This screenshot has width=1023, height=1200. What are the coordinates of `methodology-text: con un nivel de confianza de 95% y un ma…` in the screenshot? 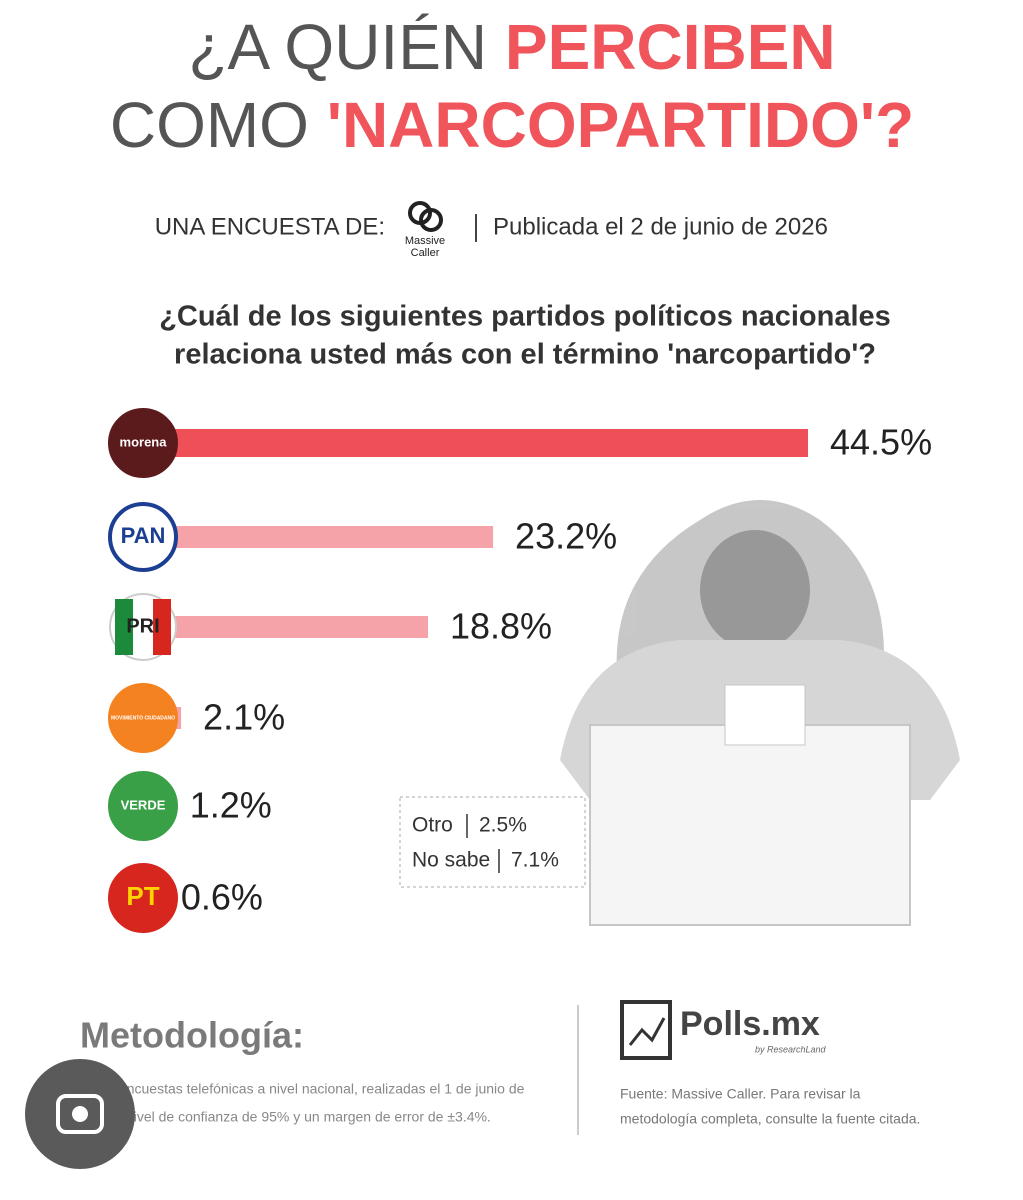 It's located at (285, 1117).